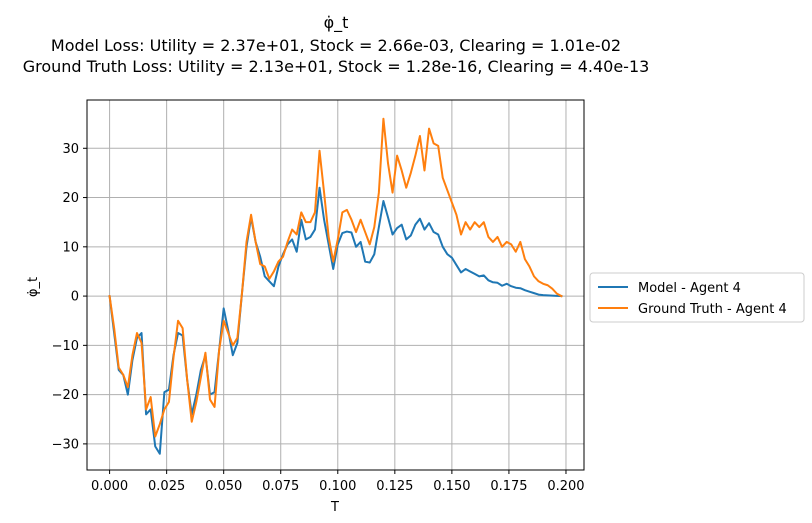  What do you see at coordinates (70, 198) in the screenshot?
I see `y-tick-label: 20` at bounding box center [70, 198].